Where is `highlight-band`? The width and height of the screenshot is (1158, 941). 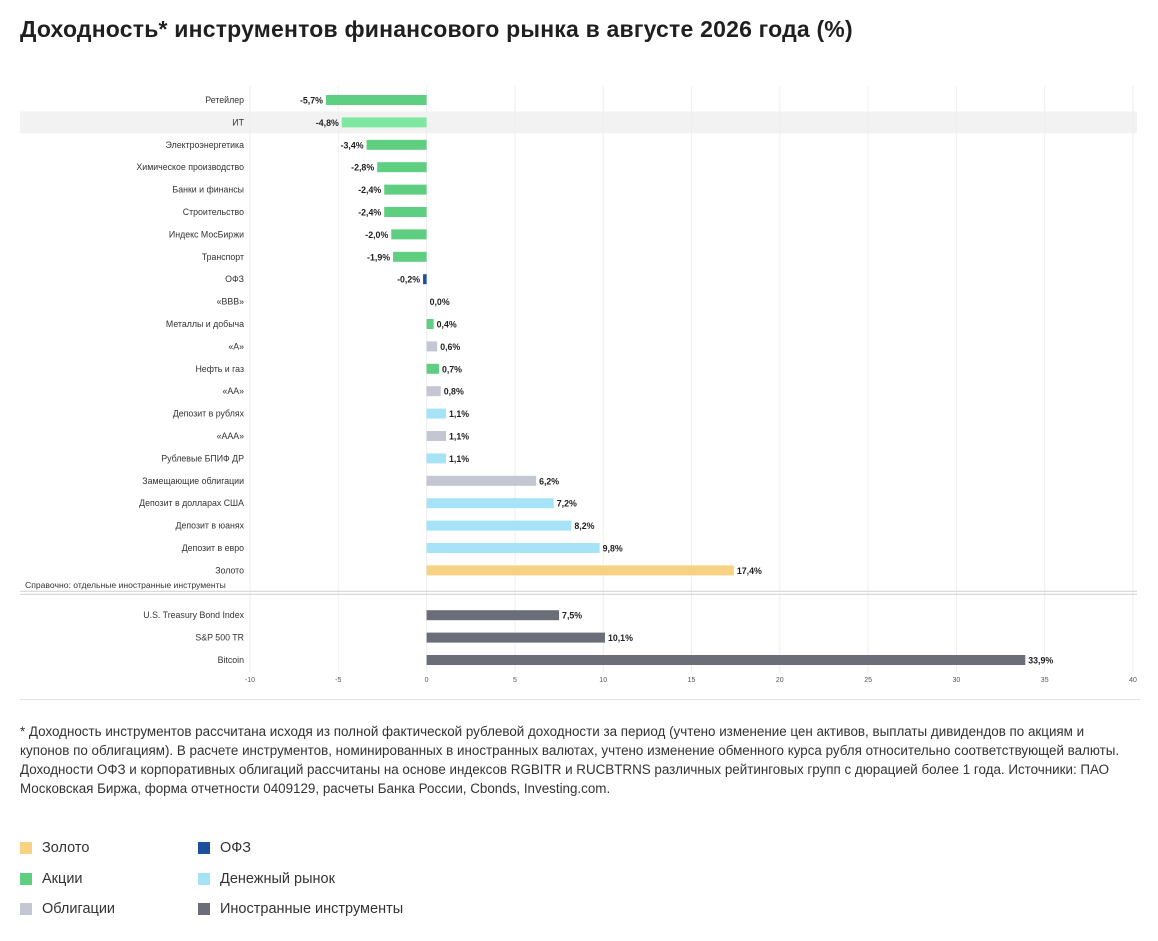
highlight-band is located at coordinates (578, 122).